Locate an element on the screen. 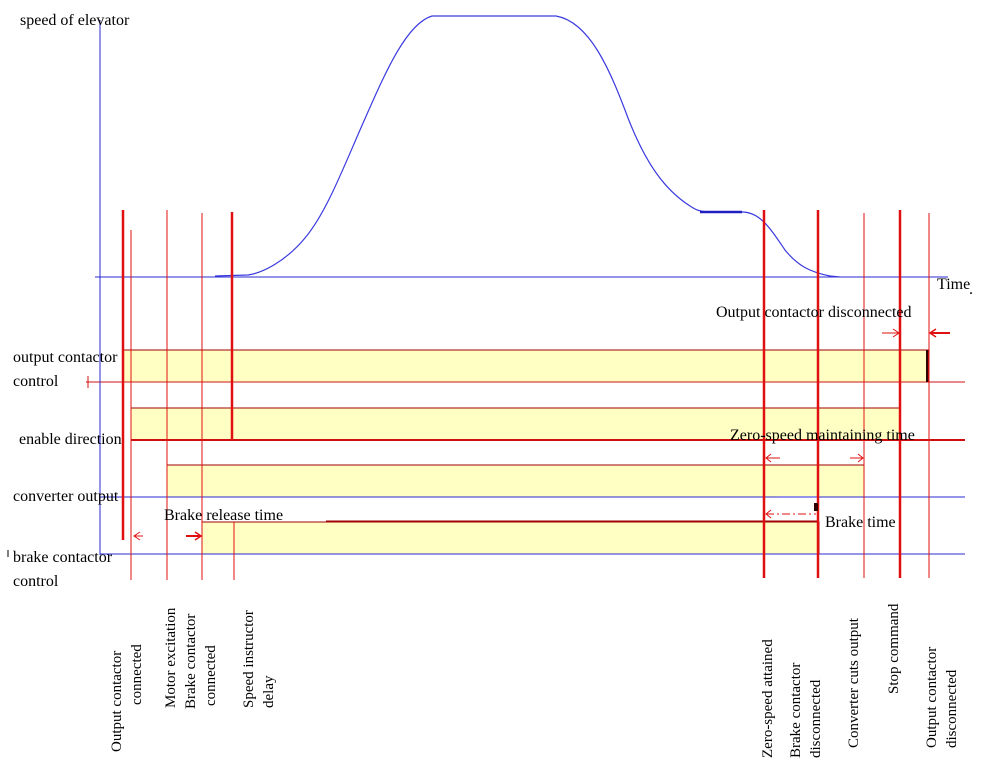  band-converter-output is located at coordinates (515, 481).